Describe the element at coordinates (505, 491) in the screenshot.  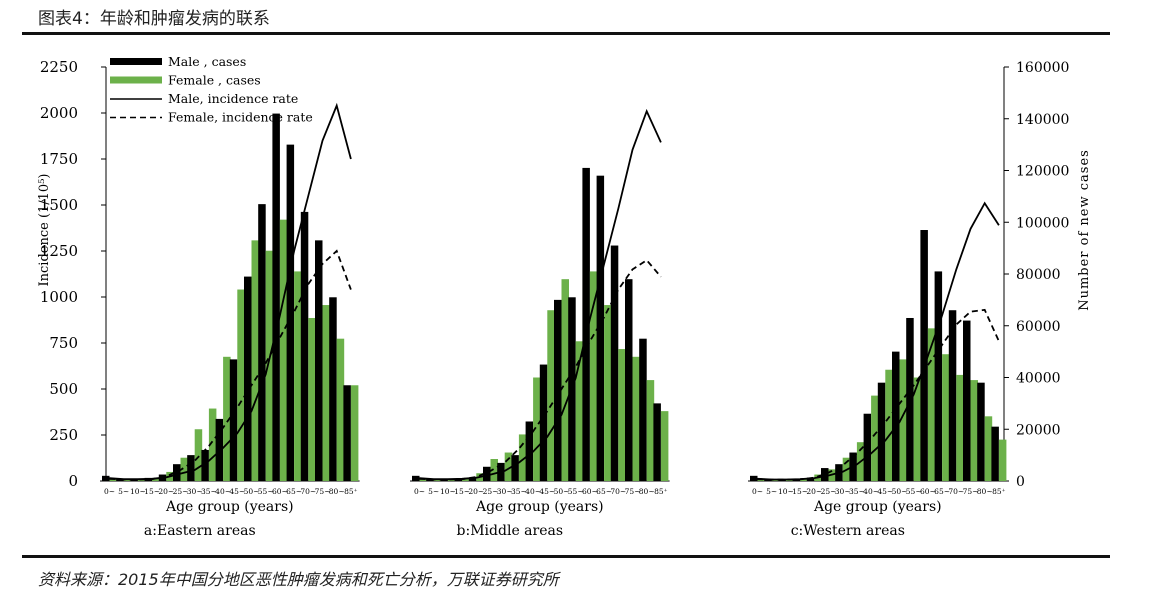
I see `panel-2-category-label: 30~` at that location.